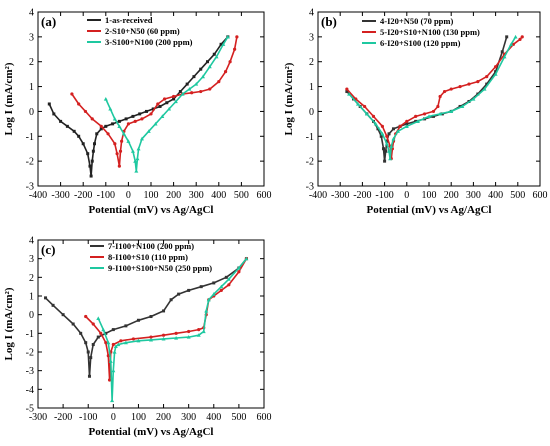  Describe the element at coordinates (48, 249) in the screenshot. I see `panel-c-panel-label: (c)` at that location.